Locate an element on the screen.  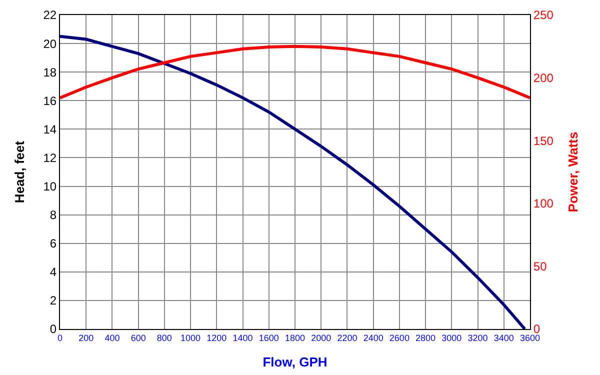
y-tick-label: 2 is located at coordinates (53, 301).